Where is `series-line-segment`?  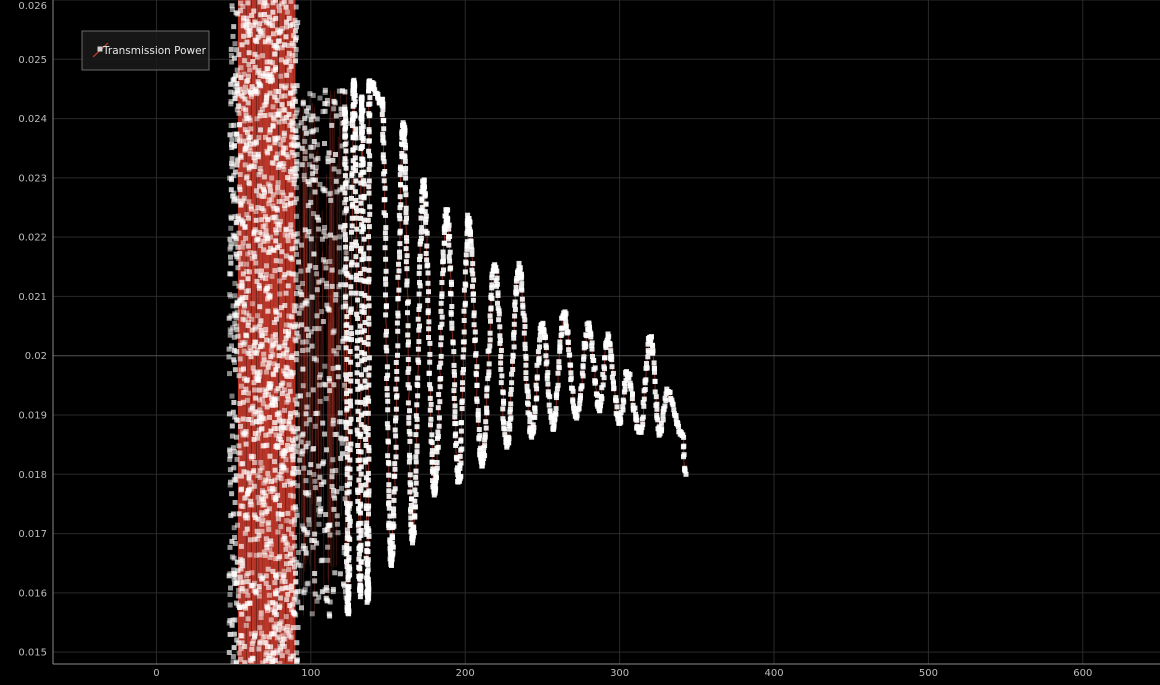 series-line-segment is located at coordinates (332, 306).